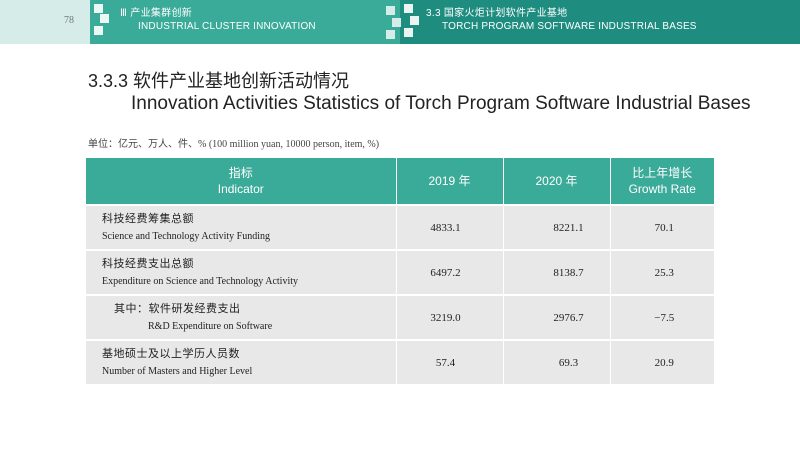 The image size is (800, 463). I want to click on page-title-cn: 3.3.3 软件产业基地创新活动情况, so click(219, 81).